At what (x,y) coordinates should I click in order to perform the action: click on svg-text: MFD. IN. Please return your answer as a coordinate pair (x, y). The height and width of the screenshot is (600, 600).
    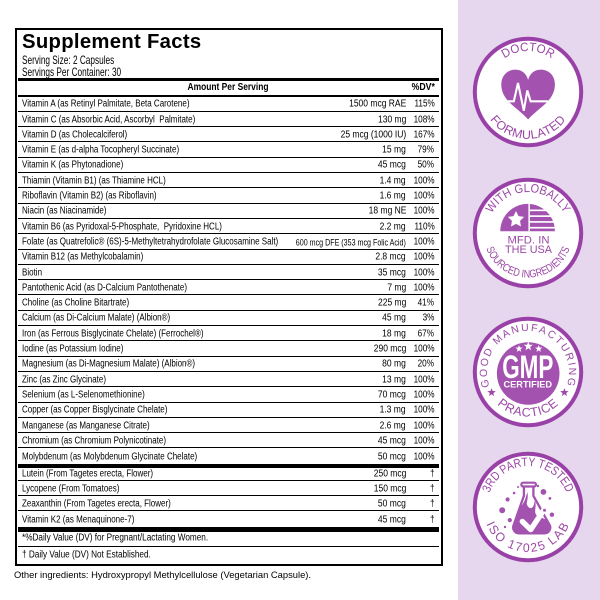
    Looking at the image, I should click on (529, 241).